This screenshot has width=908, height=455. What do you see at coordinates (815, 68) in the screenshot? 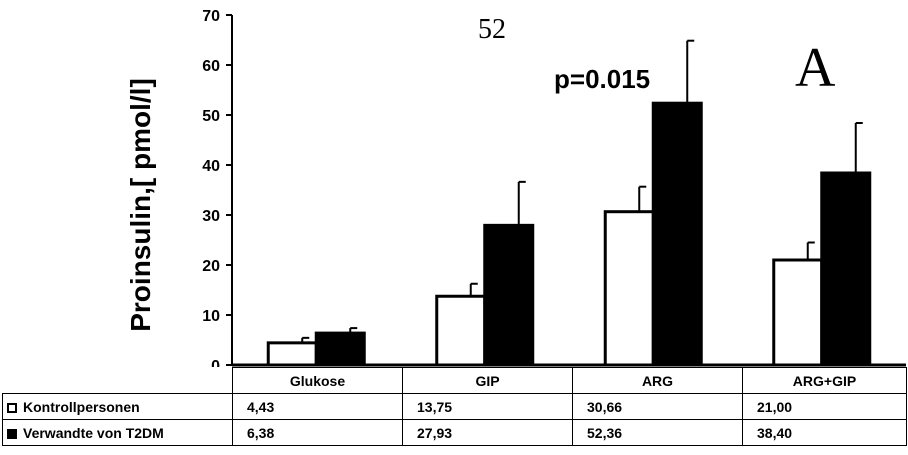
I see `panel-label: A` at bounding box center [815, 68].